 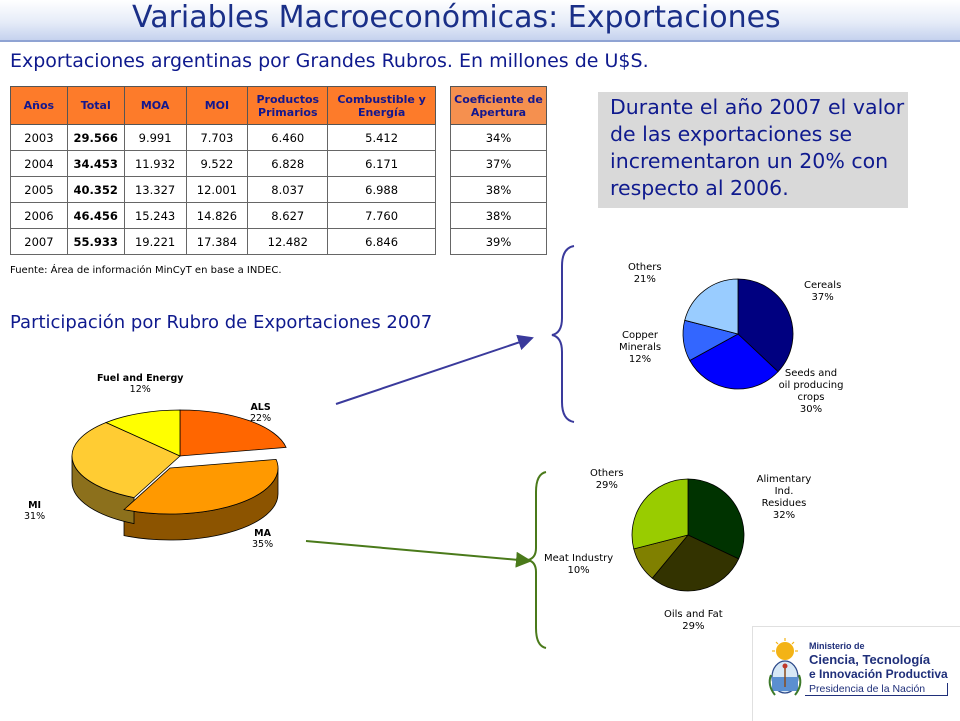 I want to click on table-row: 34%, so click(x=498, y=137).